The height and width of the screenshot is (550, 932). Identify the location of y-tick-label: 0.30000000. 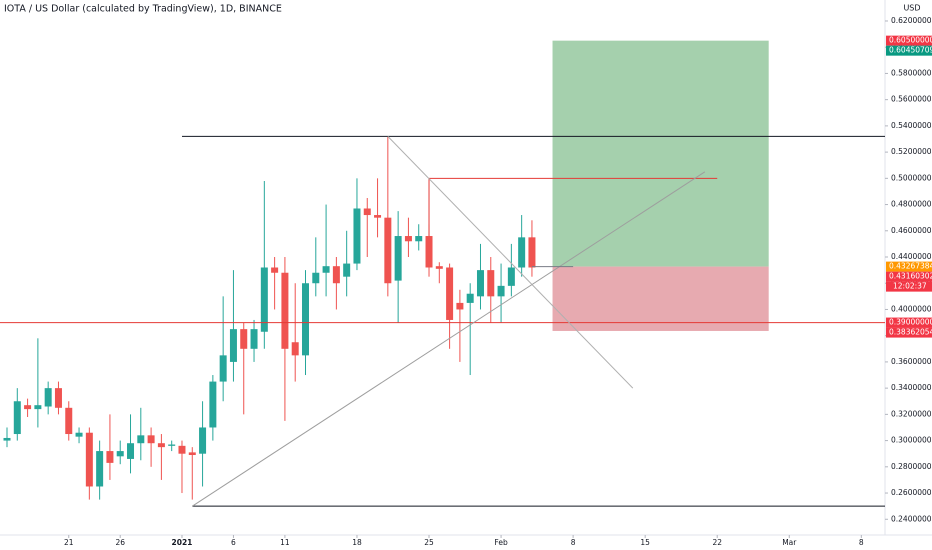
(911, 440).